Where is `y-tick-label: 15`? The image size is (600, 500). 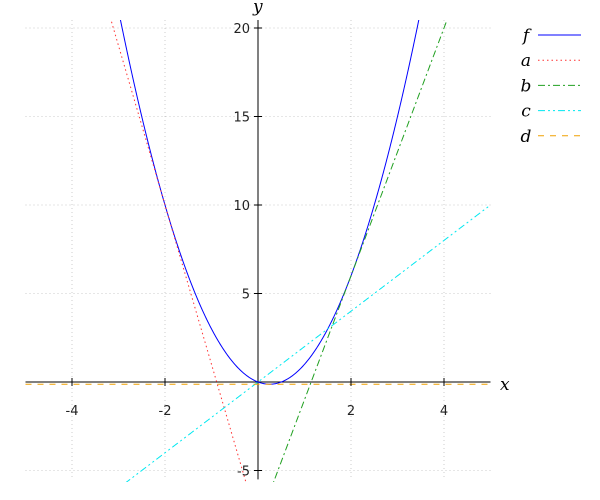
y-tick-label: 15 is located at coordinates (241, 118).